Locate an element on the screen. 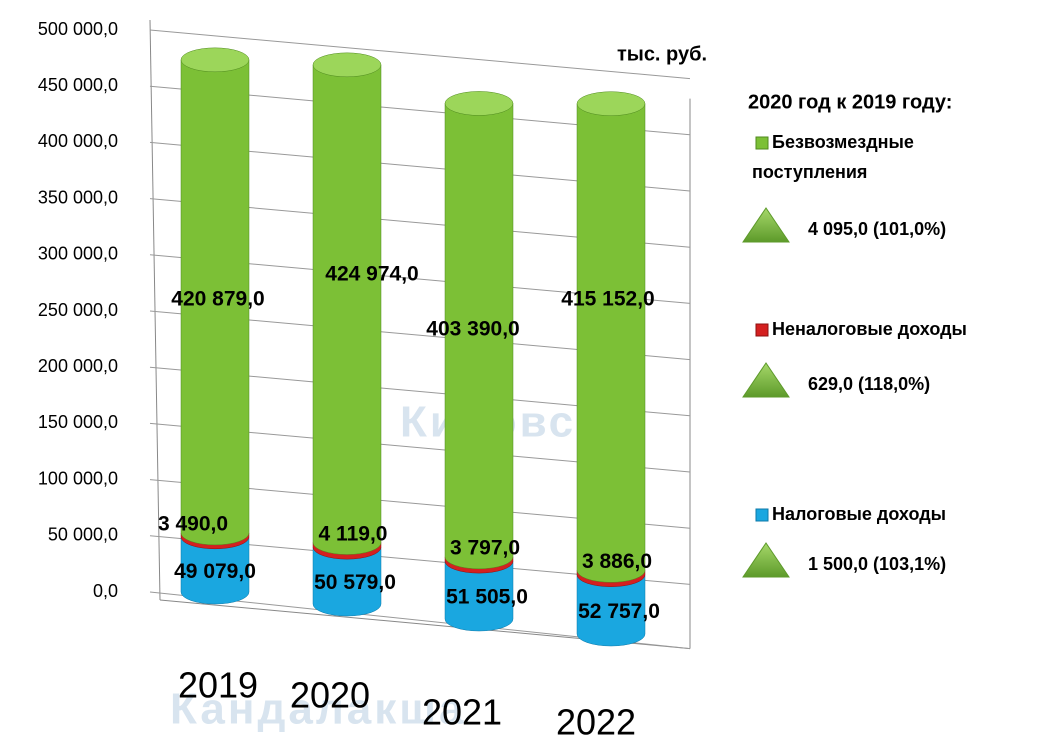 The height and width of the screenshot is (752, 1044). y-tick-label: 150 000,0 is located at coordinates (78, 422).